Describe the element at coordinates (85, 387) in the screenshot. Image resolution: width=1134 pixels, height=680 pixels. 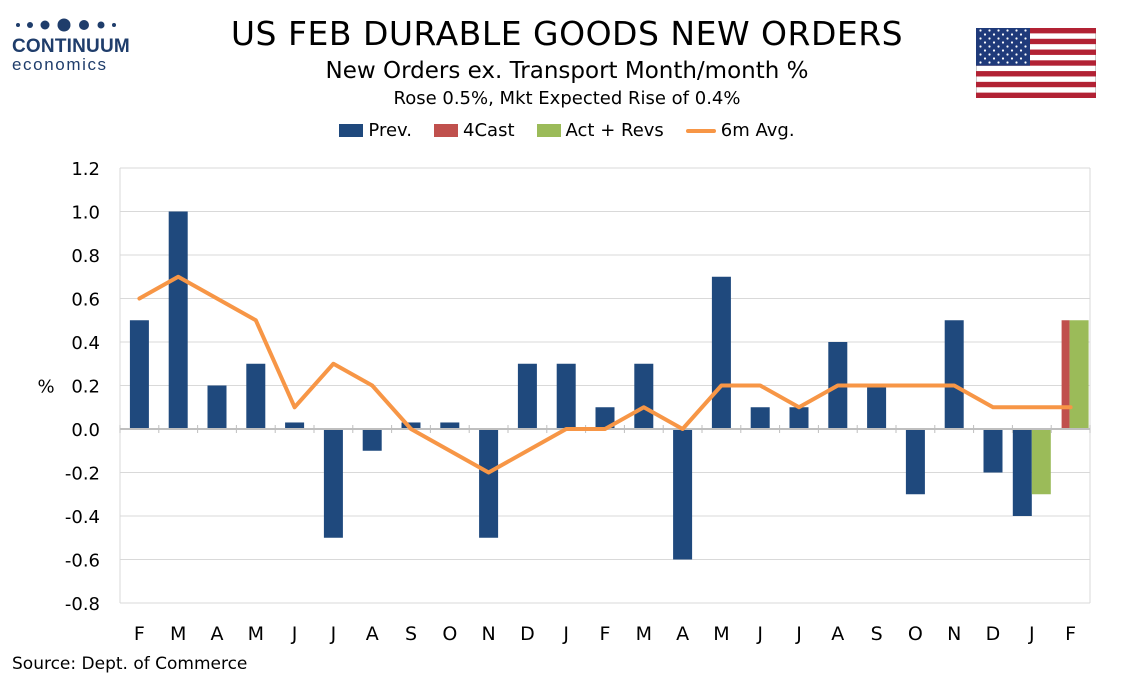
I see `y-tick-label: 0.2` at that location.